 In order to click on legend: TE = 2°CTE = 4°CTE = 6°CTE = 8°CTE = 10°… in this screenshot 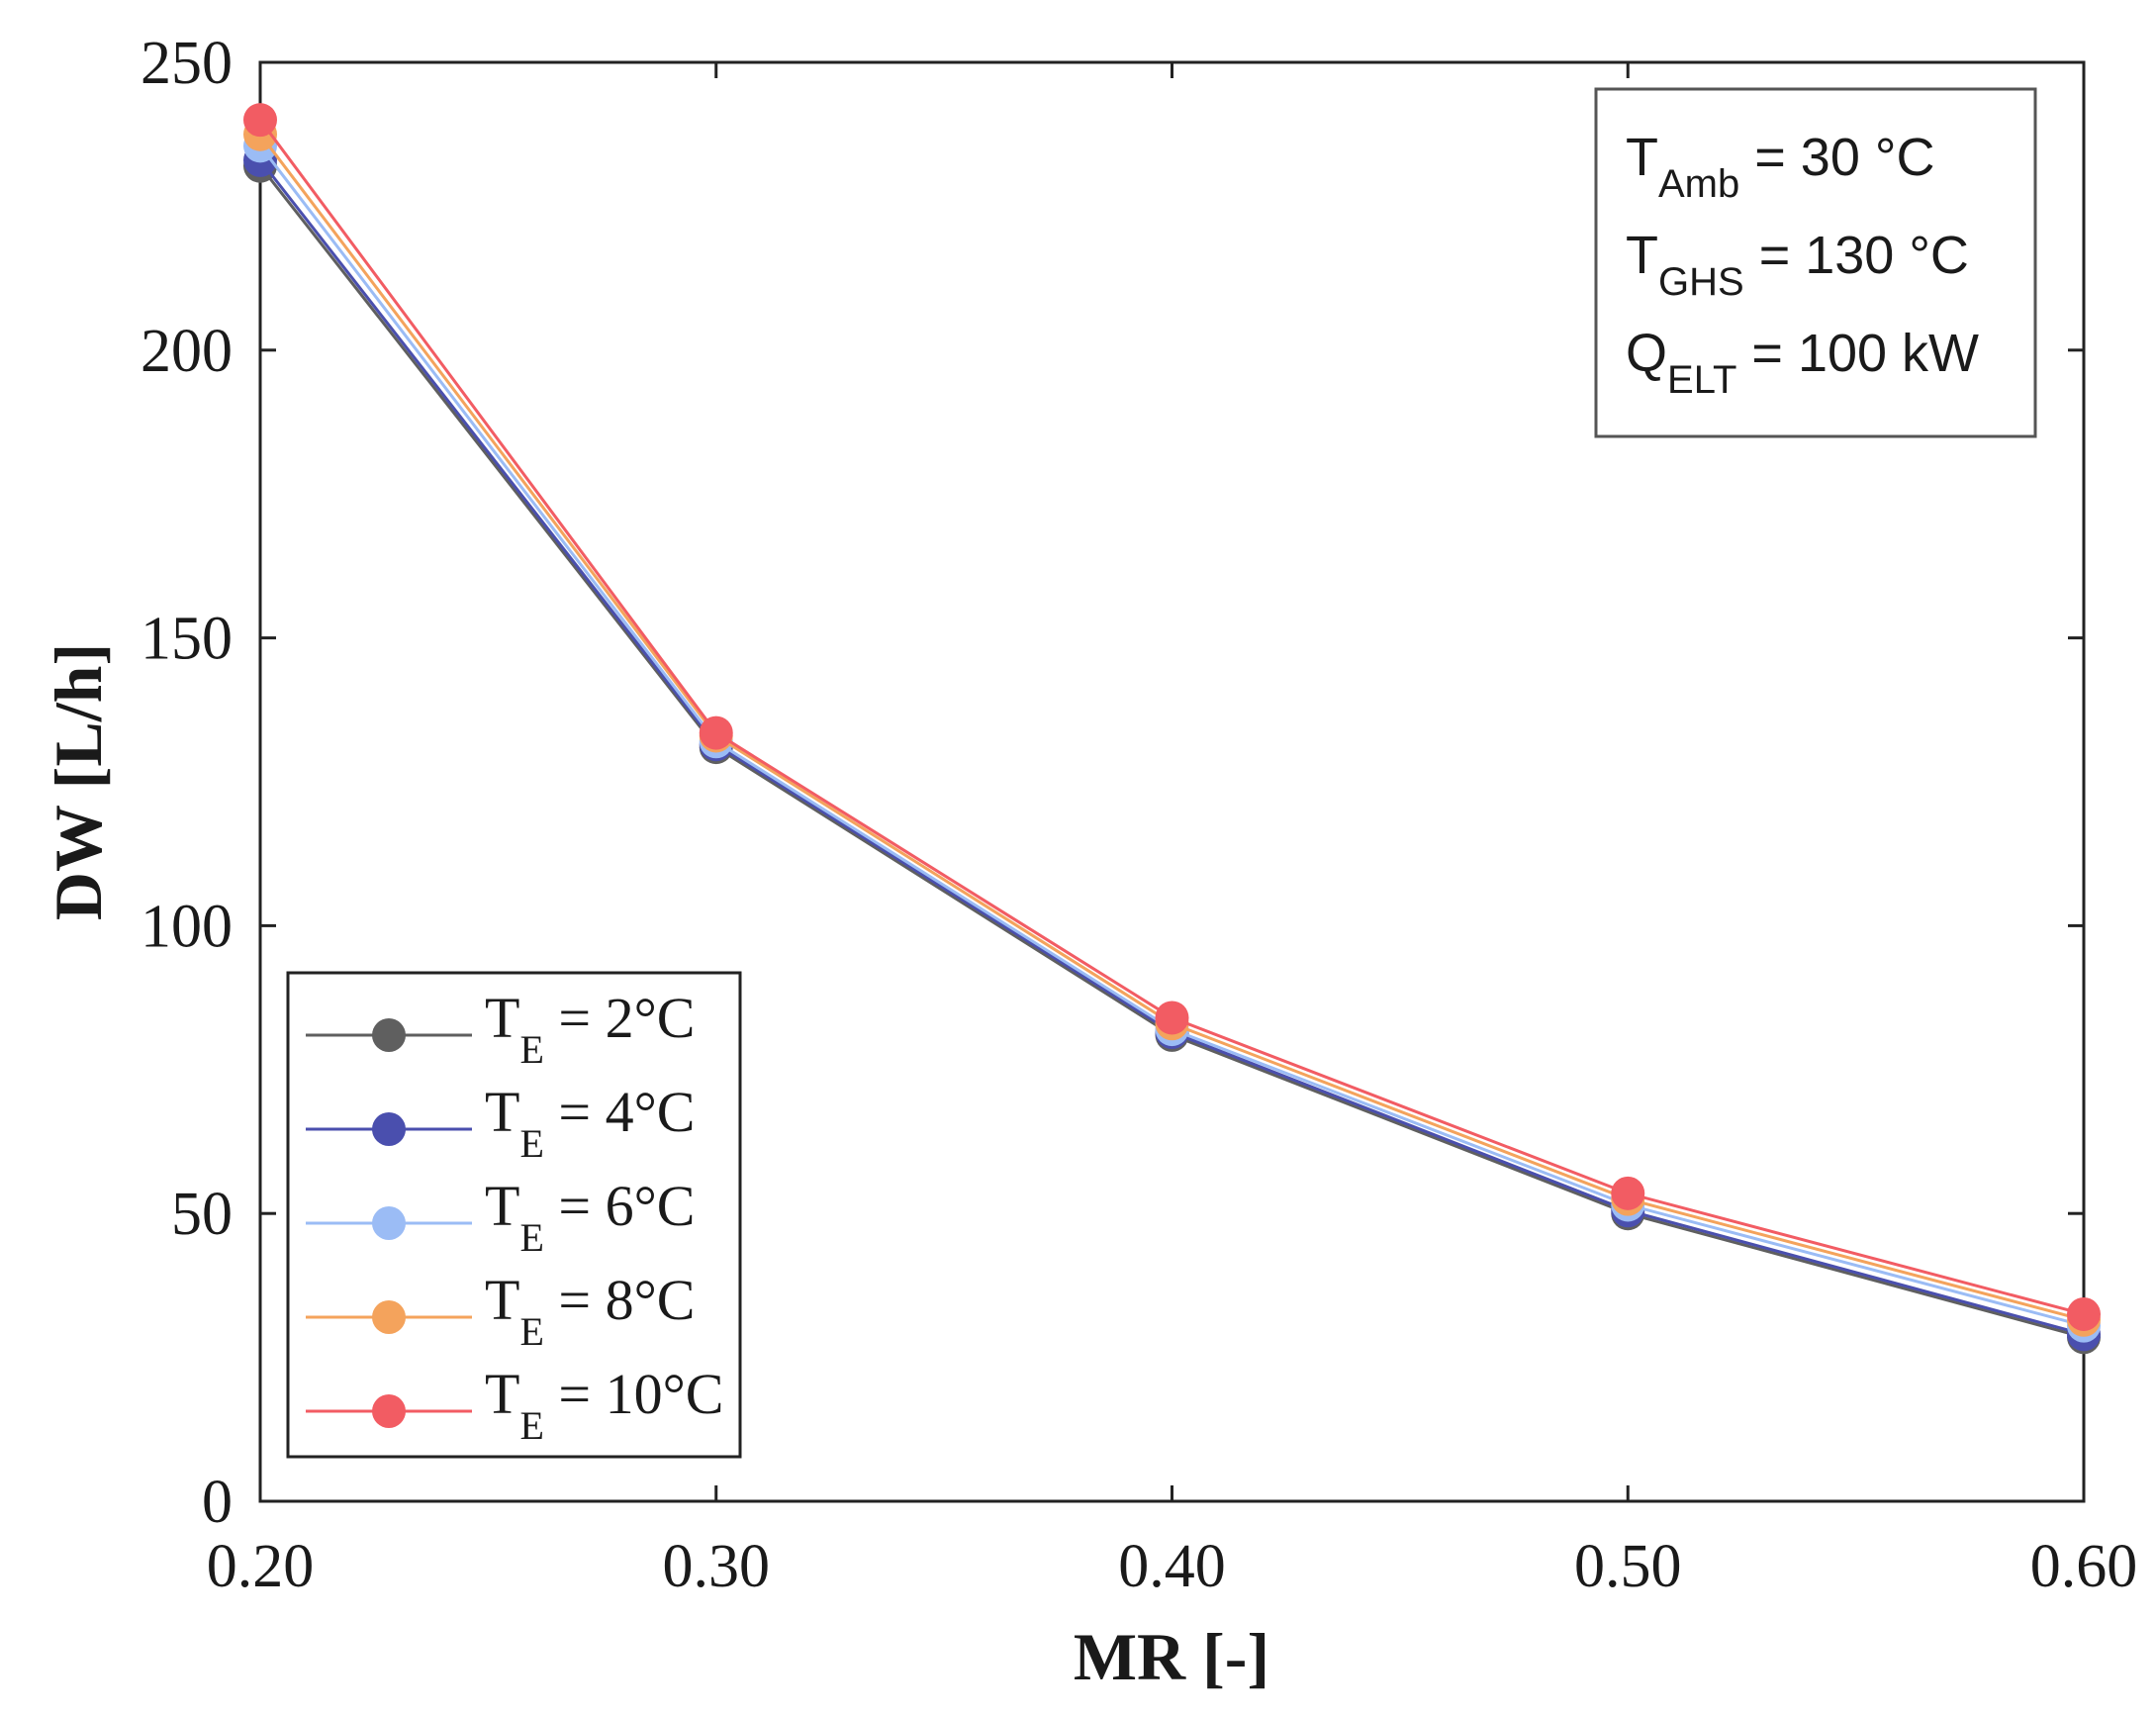, I will do `click(514, 1215)`.